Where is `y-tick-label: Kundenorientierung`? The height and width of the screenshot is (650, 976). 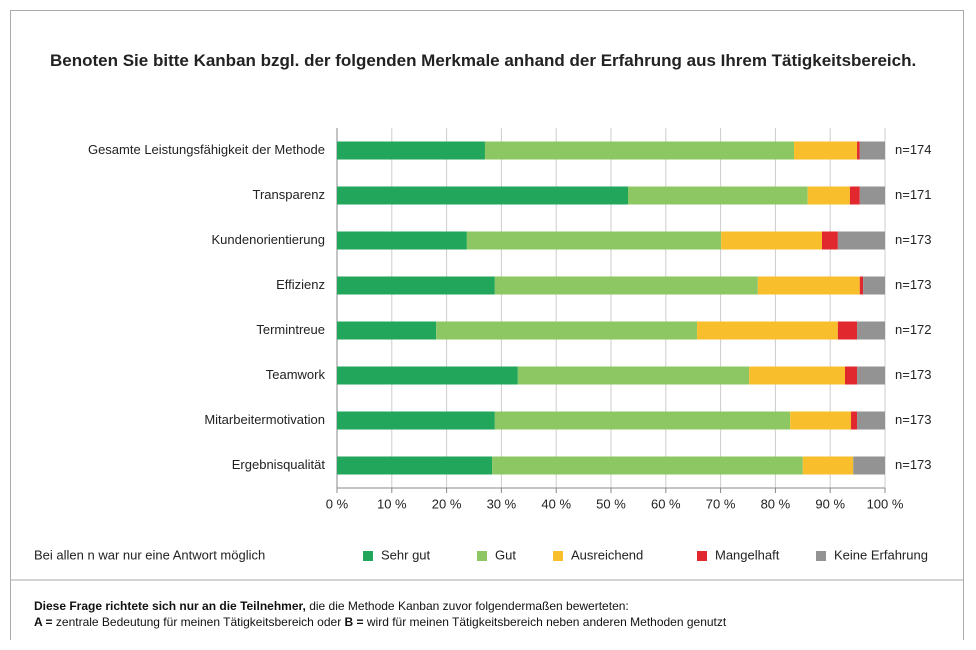 y-tick-label: Kundenorientierung is located at coordinates (268, 239).